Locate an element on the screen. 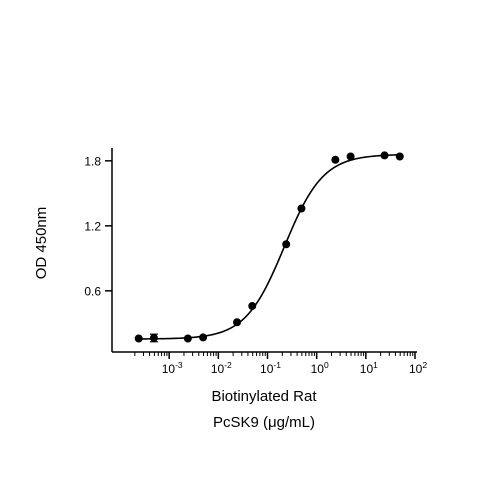 This screenshot has width=500, height=500. x-ticks: 10⁻³ 10⁻² 10⁻¹ 10⁰ 10¹ 10² is located at coordinates (280, 364).